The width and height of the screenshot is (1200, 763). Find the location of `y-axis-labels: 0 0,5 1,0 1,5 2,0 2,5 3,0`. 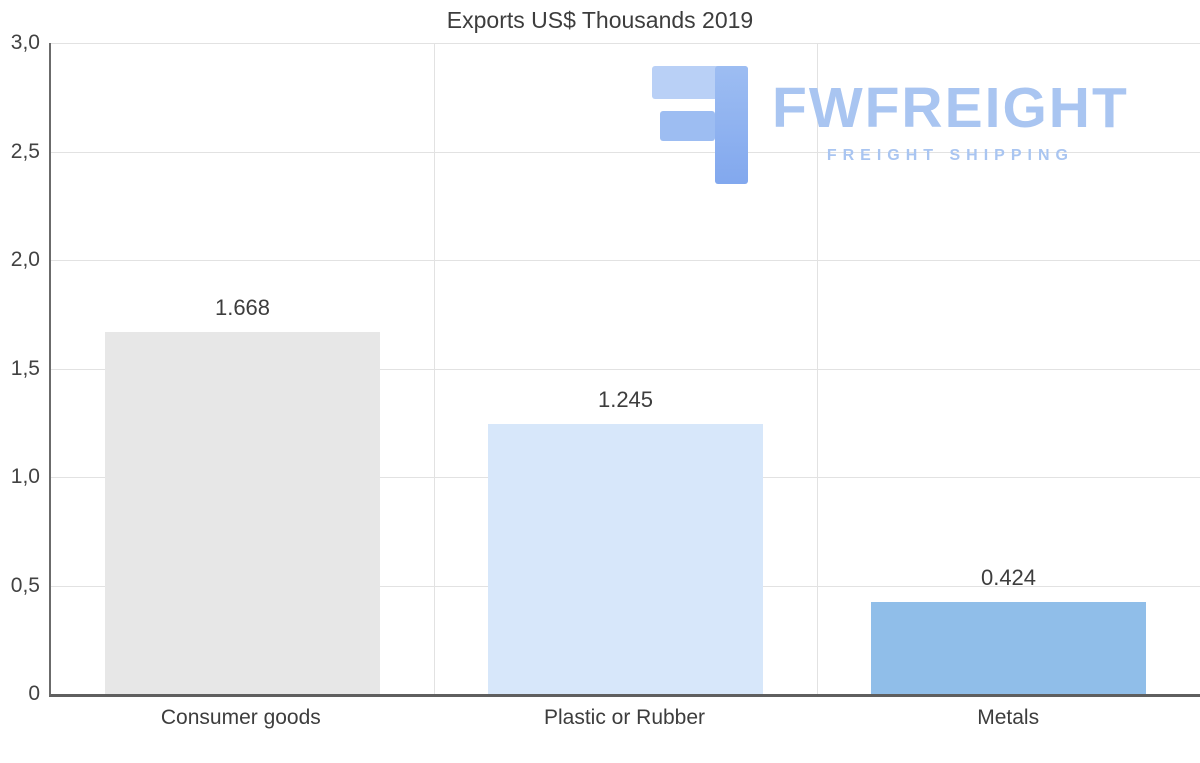

y-axis-labels: 0 0,5 1,0 1,5 2,0 2,5 3,0 is located at coordinates (20, 368).